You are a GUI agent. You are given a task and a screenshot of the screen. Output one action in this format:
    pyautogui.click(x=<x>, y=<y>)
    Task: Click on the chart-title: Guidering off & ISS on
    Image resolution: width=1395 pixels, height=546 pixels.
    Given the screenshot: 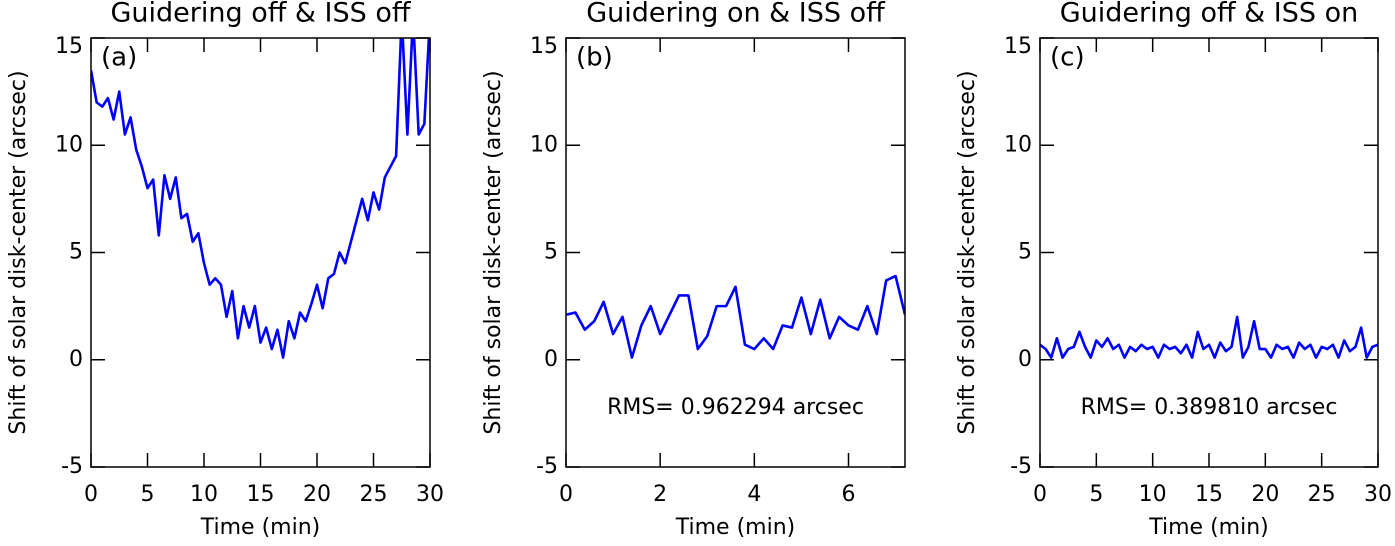 What is the action you would take?
    pyautogui.click(x=1209, y=14)
    